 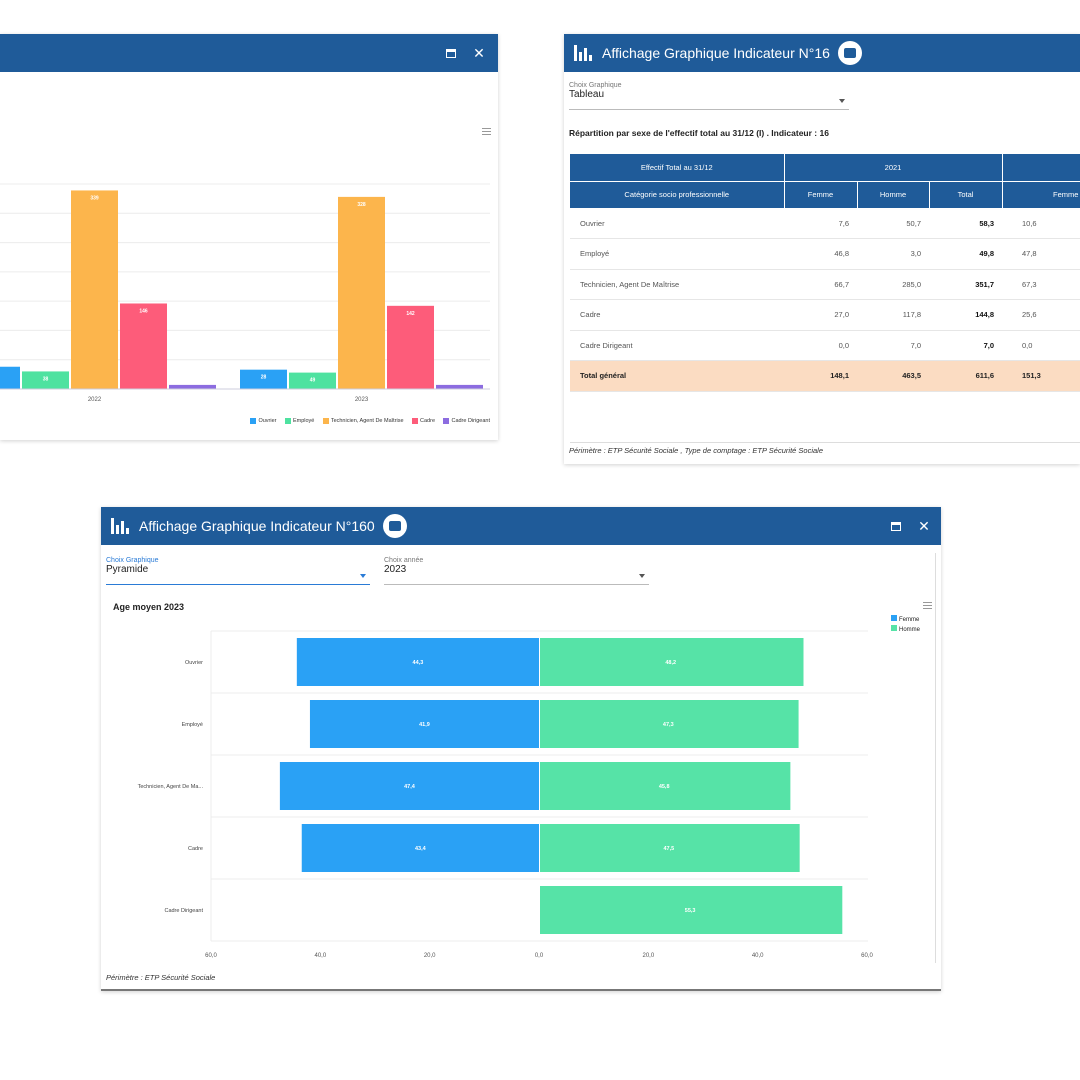 I want to click on table-cell: 47,8, so click(x=1041, y=254).